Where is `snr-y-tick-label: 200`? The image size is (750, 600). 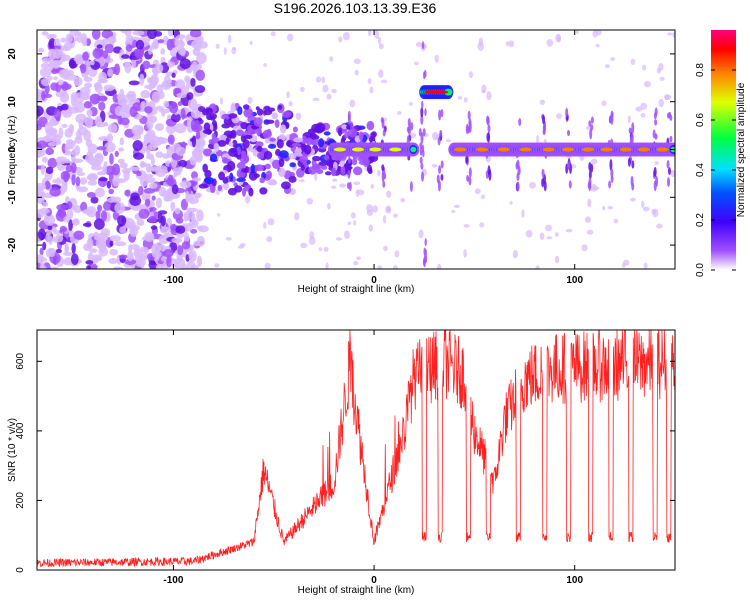
snr-y-tick-label: 200 is located at coordinates (20, 500).